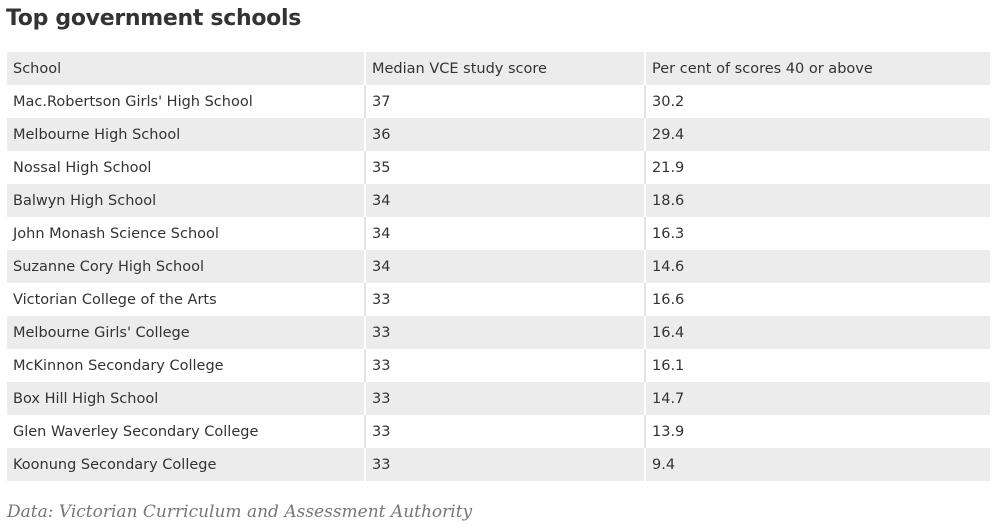  I want to click on table-row: Balwyn High School 34 18.6, so click(498, 200).